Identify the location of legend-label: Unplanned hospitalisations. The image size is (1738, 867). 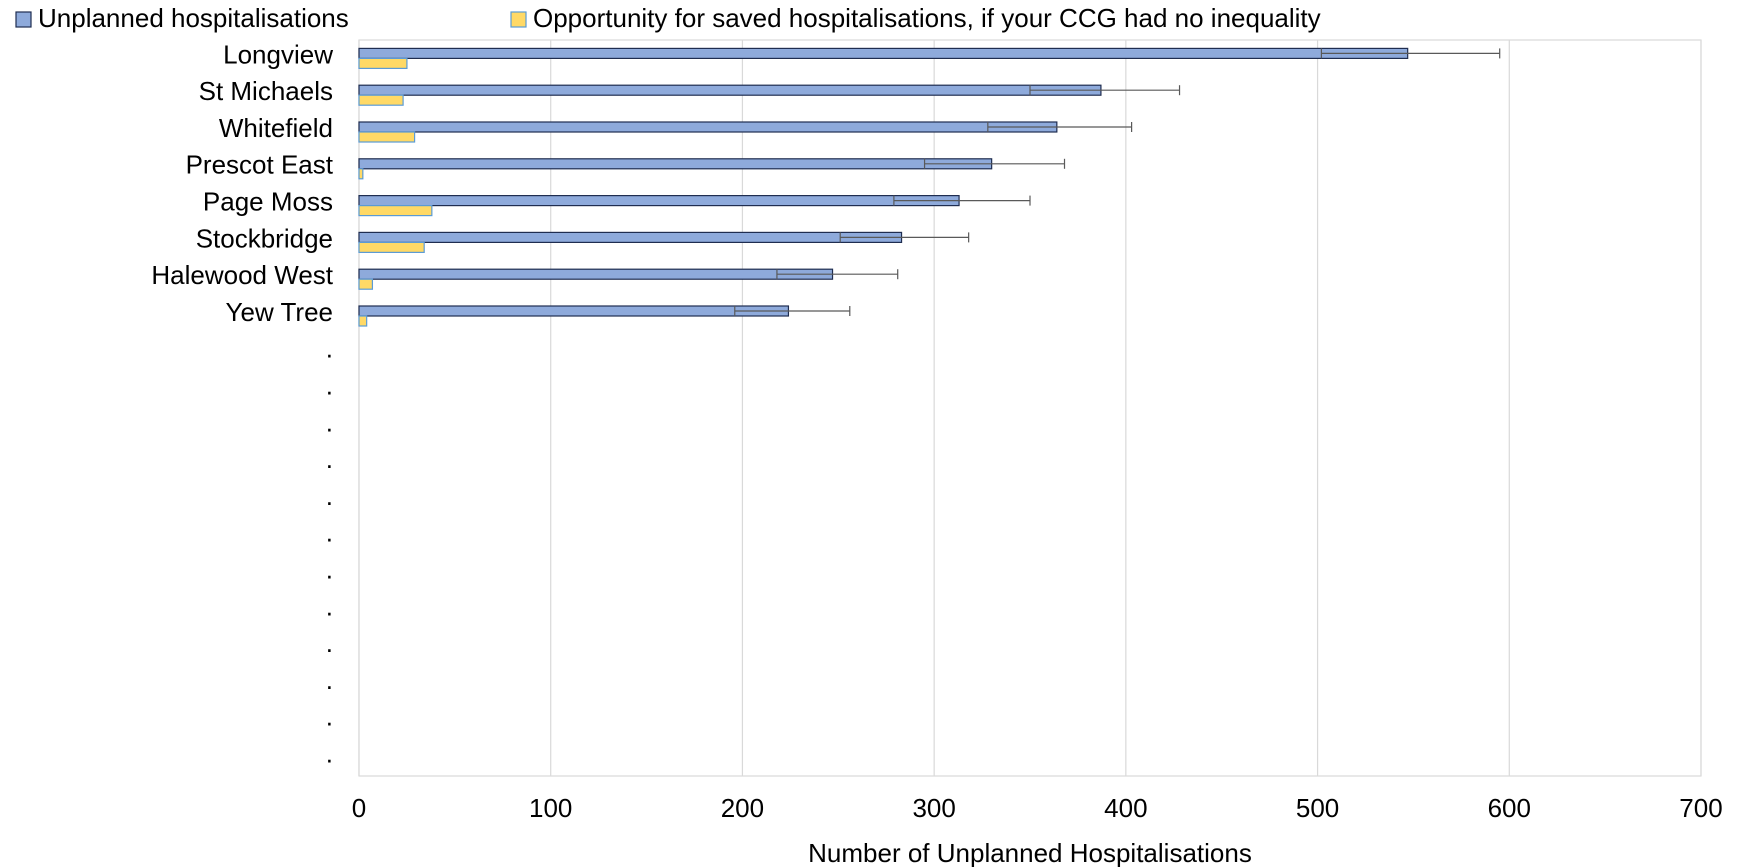
(193, 18).